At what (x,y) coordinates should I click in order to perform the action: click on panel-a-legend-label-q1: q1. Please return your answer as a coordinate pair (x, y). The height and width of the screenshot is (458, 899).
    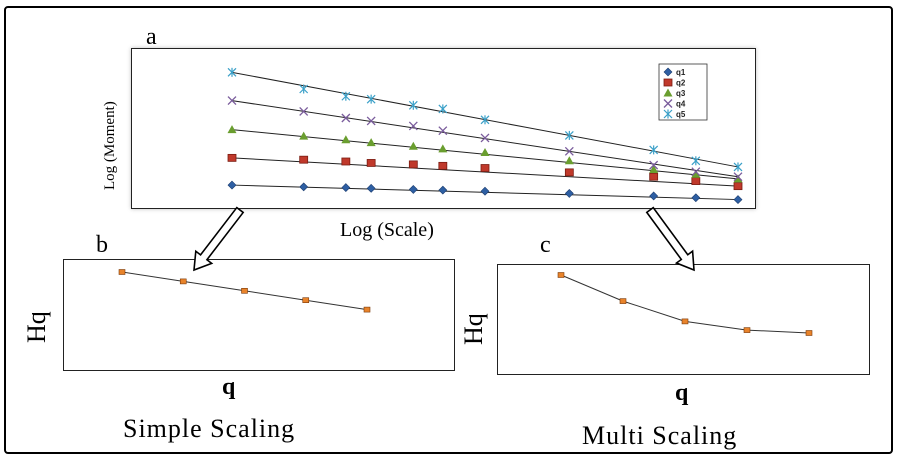
    Looking at the image, I should click on (681, 72).